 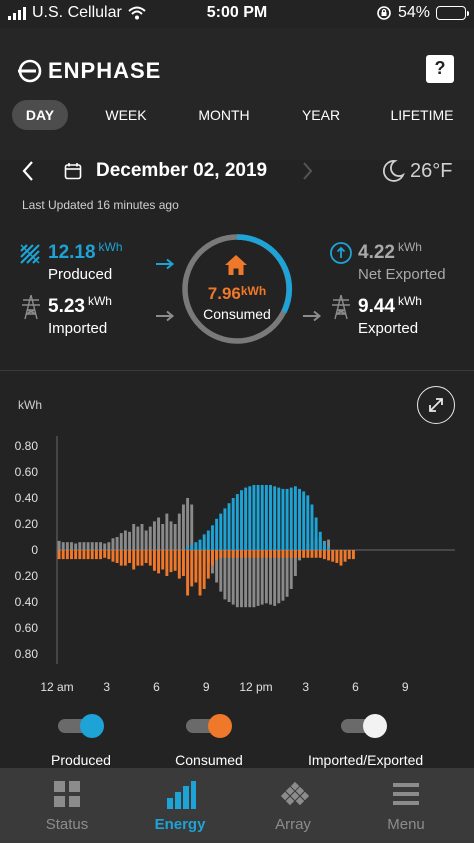 I want to click on consumed-toggle, so click(x=209, y=726).